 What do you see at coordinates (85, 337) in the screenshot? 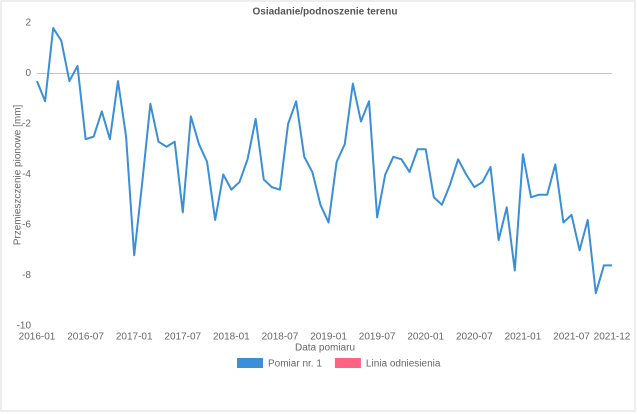
I see `x-tick-label: 2016-07` at bounding box center [85, 337].